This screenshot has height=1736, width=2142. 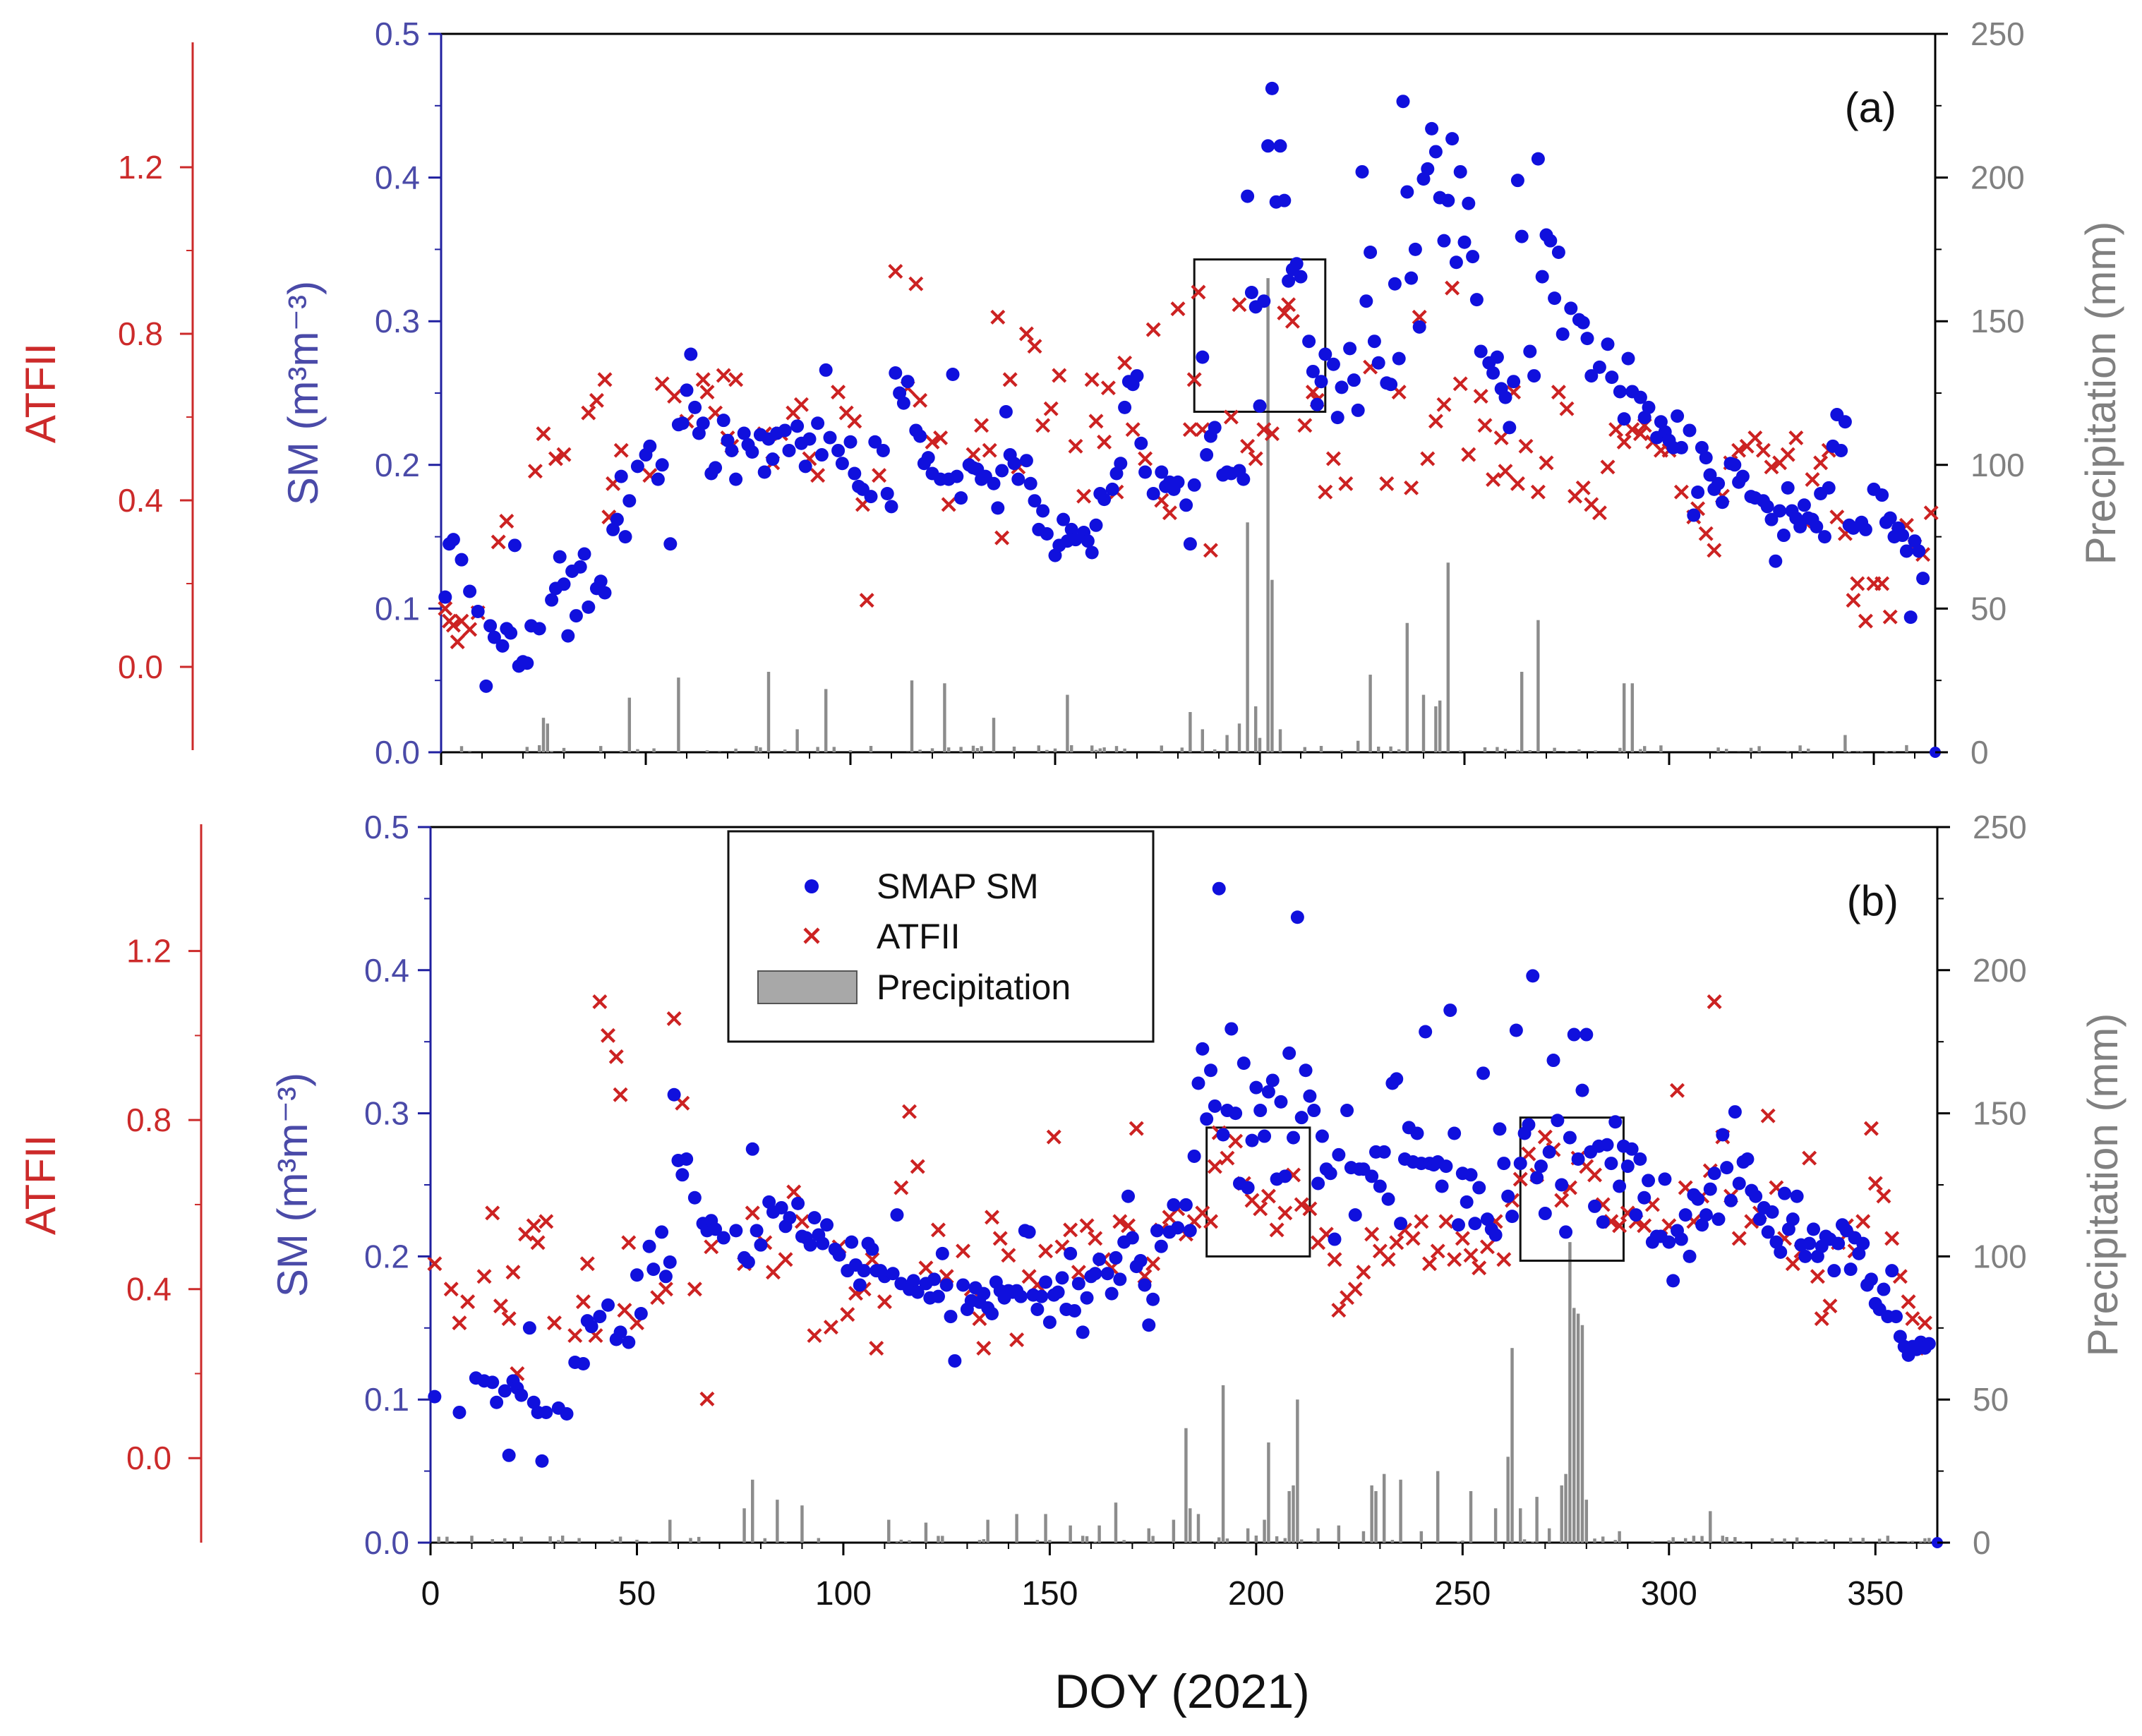 I want to click on precip-tick-label: 200, so click(x=1998, y=177).